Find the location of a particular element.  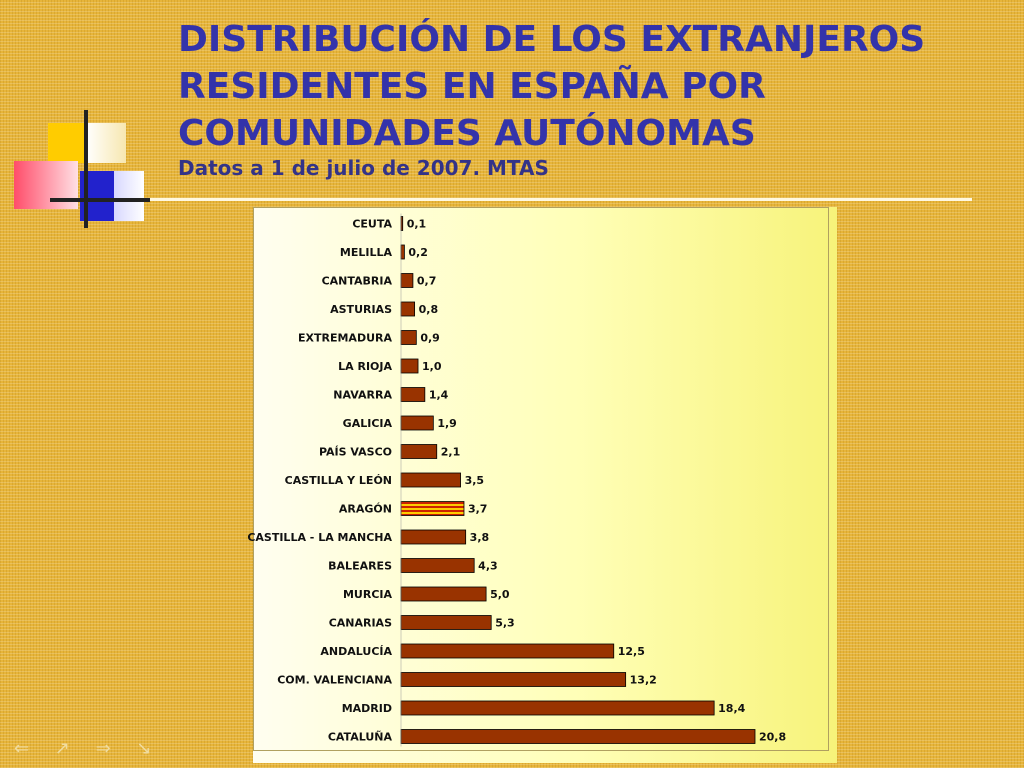

category-label-galicia: GALICIA is located at coordinates (368, 423).